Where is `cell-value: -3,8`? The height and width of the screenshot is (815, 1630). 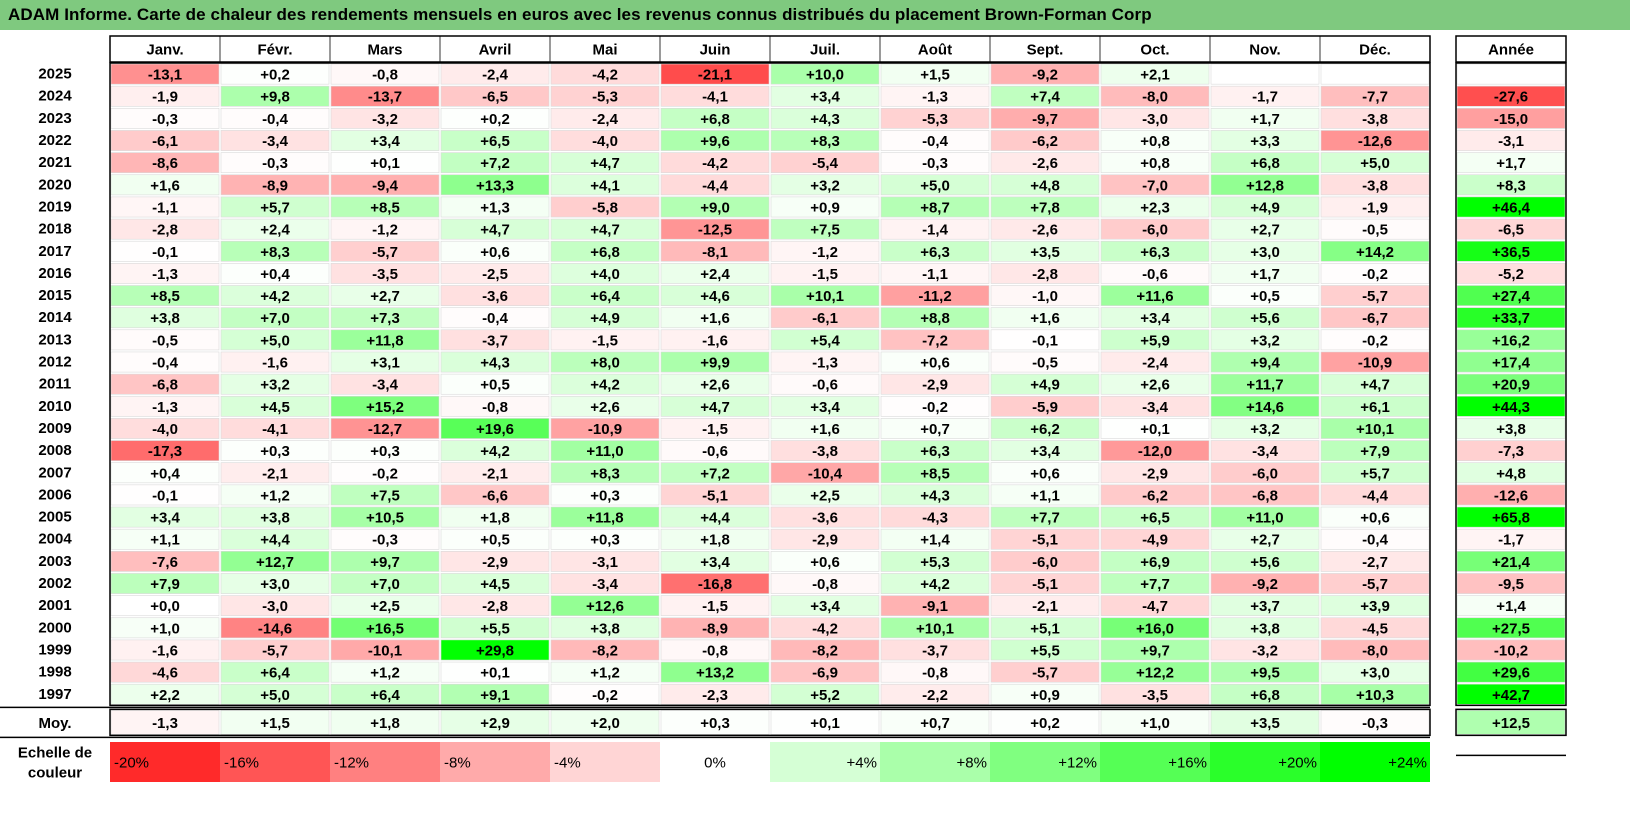 cell-value: -3,8 is located at coordinates (825, 451).